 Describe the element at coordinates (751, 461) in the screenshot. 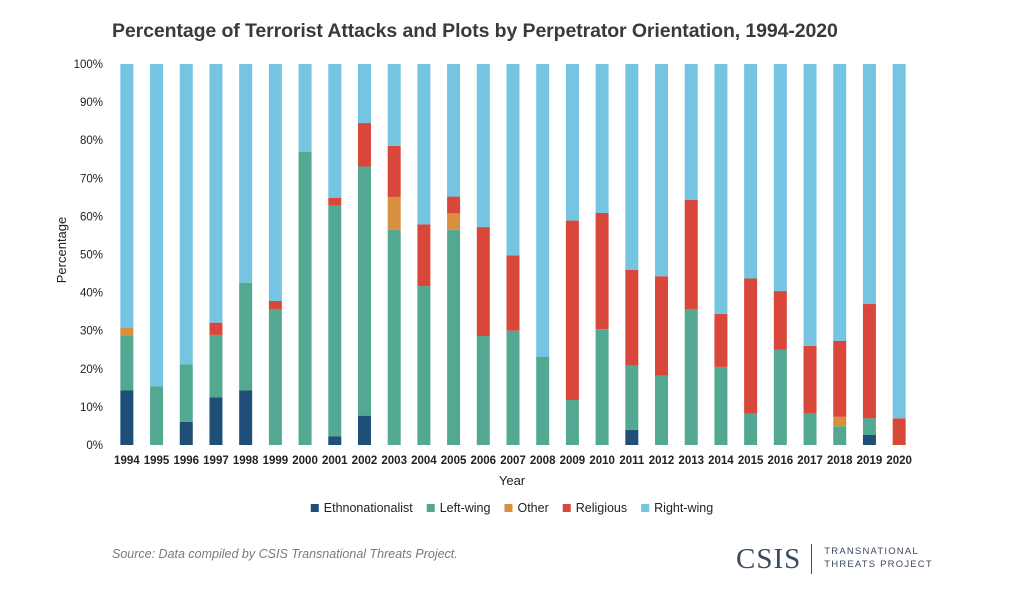

I see `x-tick-label: 2015` at that location.